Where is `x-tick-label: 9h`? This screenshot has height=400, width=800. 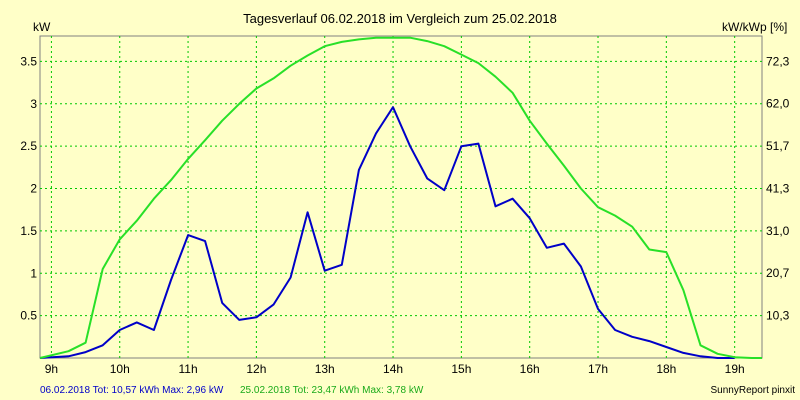 x-tick-label: 9h is located at coordinates (51, 369).